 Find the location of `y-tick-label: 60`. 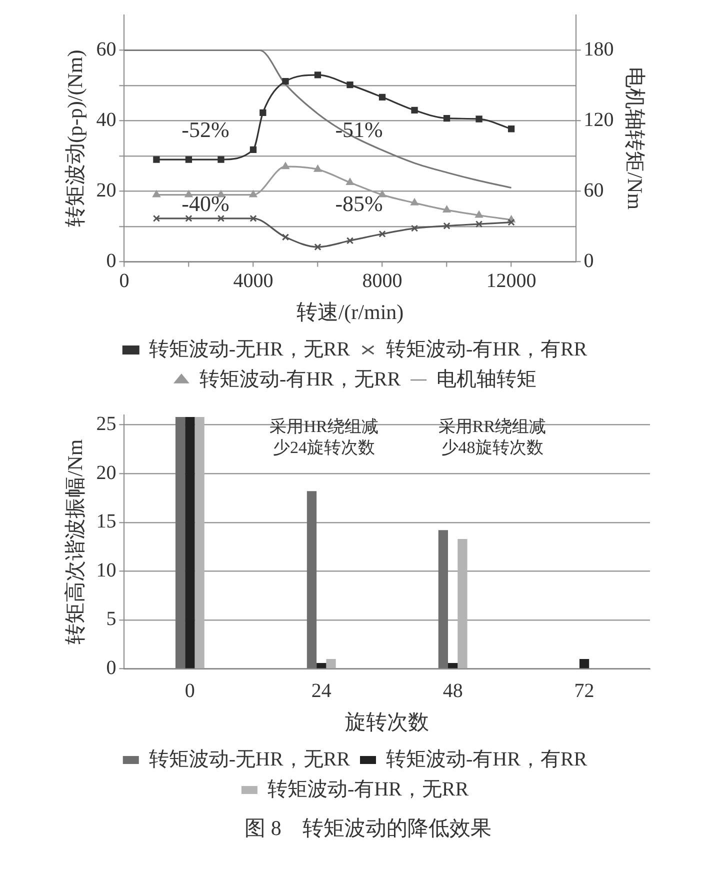

y-tick-label: 60 is located at coordinates (106, 49).